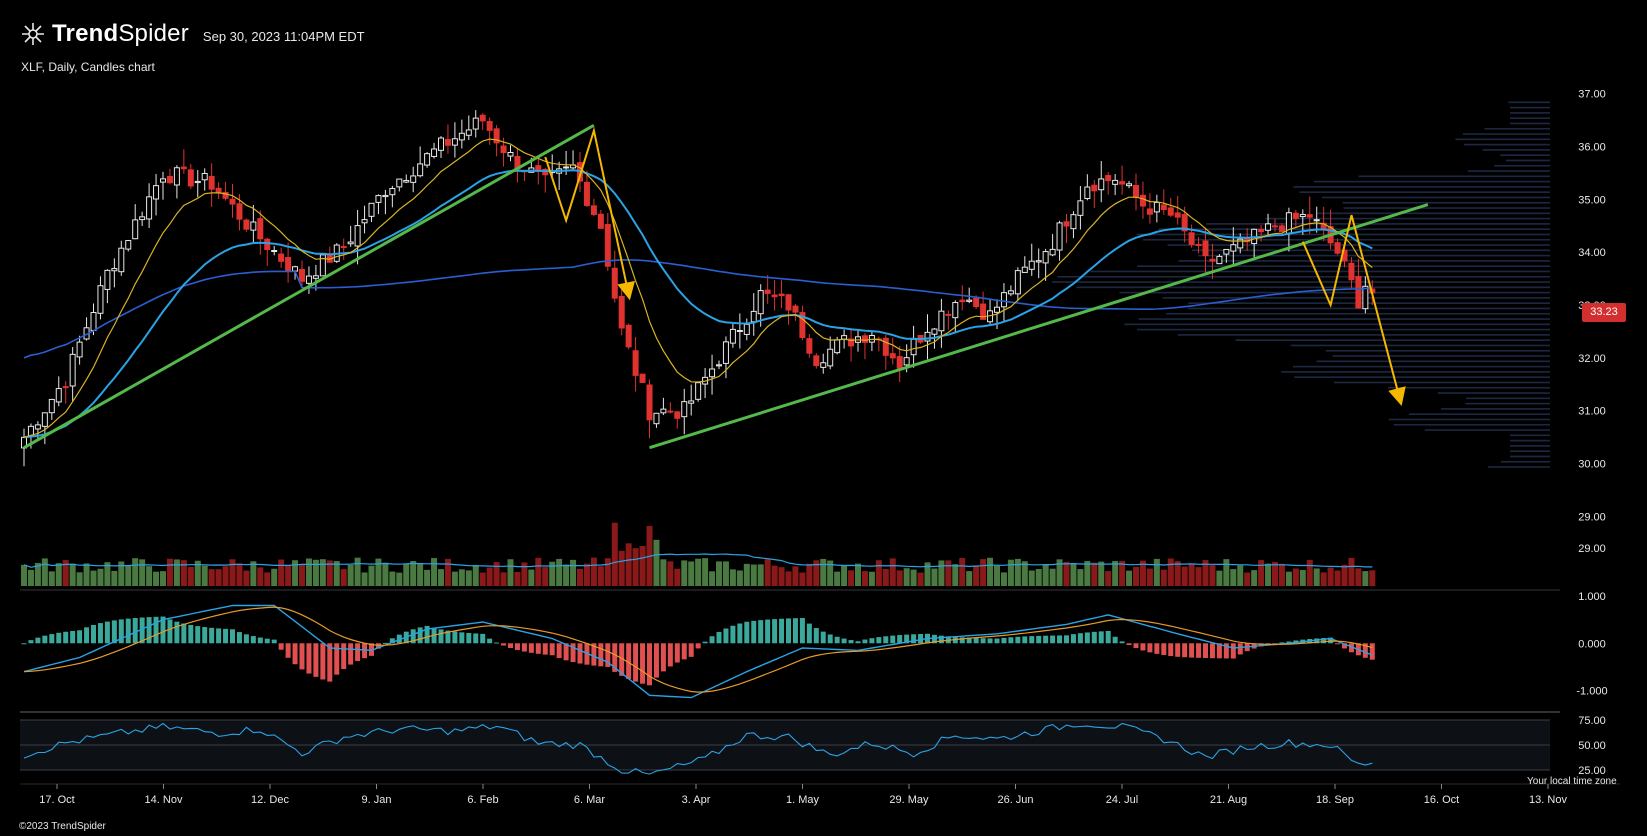 The image size is (1647, 836). Describe the element at coordinates (377, 800) in the screenshot. I see `x-axis-tick: 9. Jan` at that location.